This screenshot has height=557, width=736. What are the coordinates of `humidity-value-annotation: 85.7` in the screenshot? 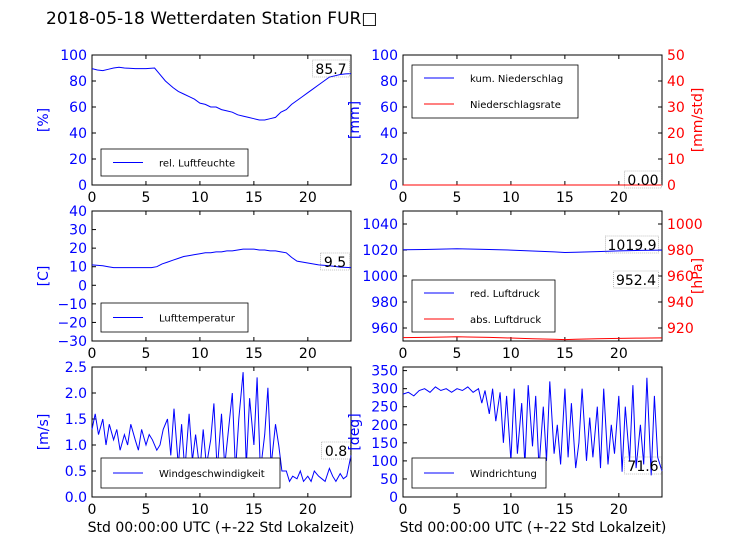 It's located at (330, 70).